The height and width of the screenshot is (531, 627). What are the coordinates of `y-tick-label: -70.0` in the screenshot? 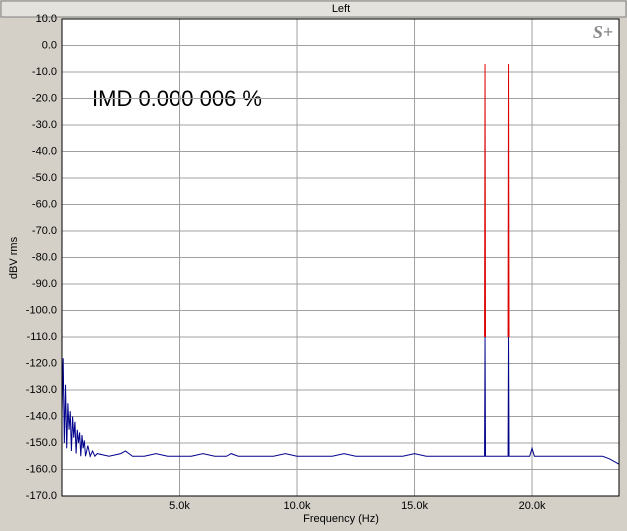 It's located at (44, 231).